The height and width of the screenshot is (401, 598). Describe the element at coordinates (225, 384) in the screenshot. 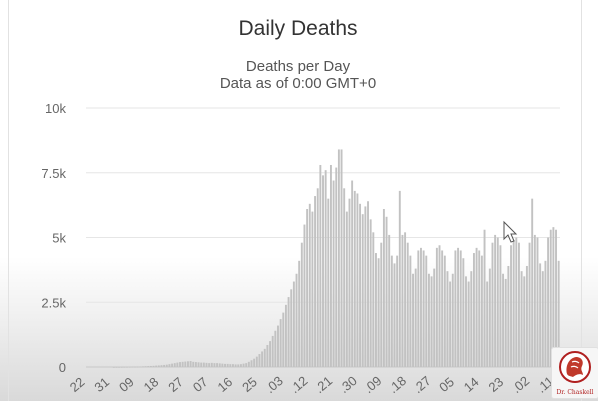

I see `x-tick-label: 16` at that location.